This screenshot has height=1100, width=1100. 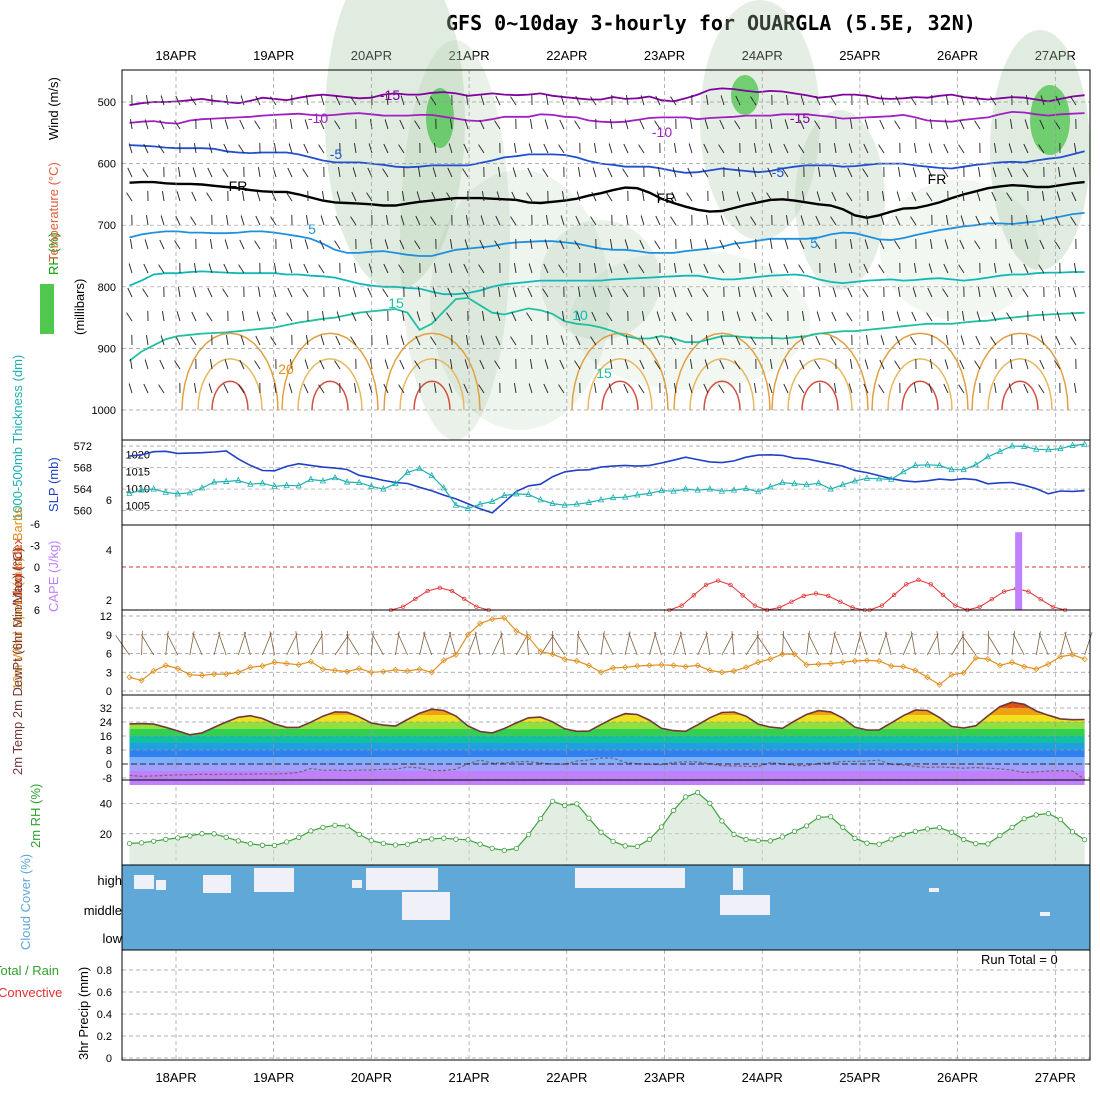 What do you see at coordinates (17, 598) in the screenshot?
I see `wind10m-label: 10m Wind Speed (m/s) & Barbs` at bounding box center [17, 598].